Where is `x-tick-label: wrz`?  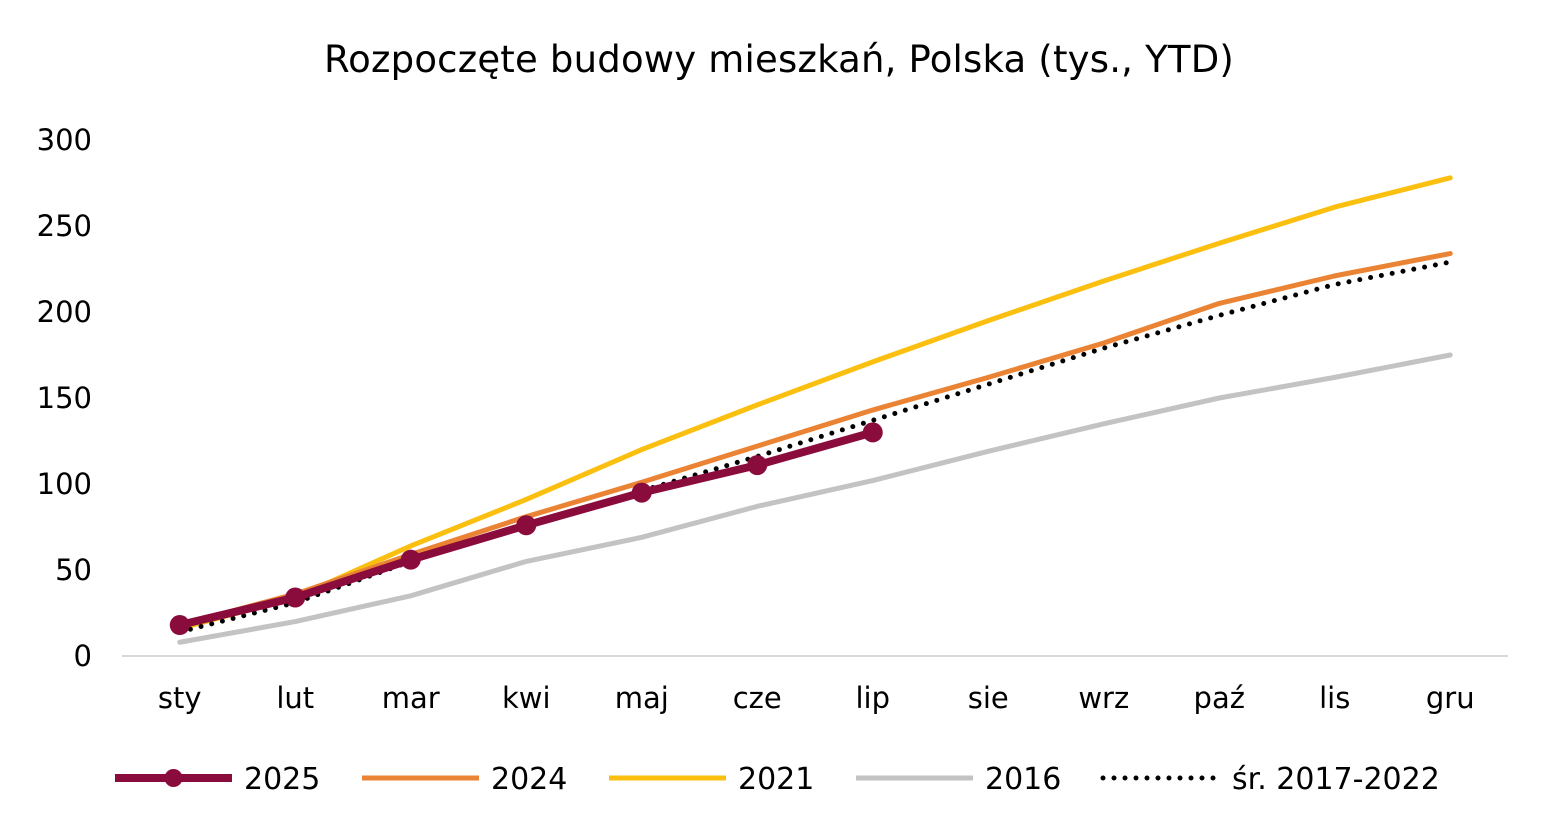
x-tick-label: wrz is located at coordinates (1103, 698).